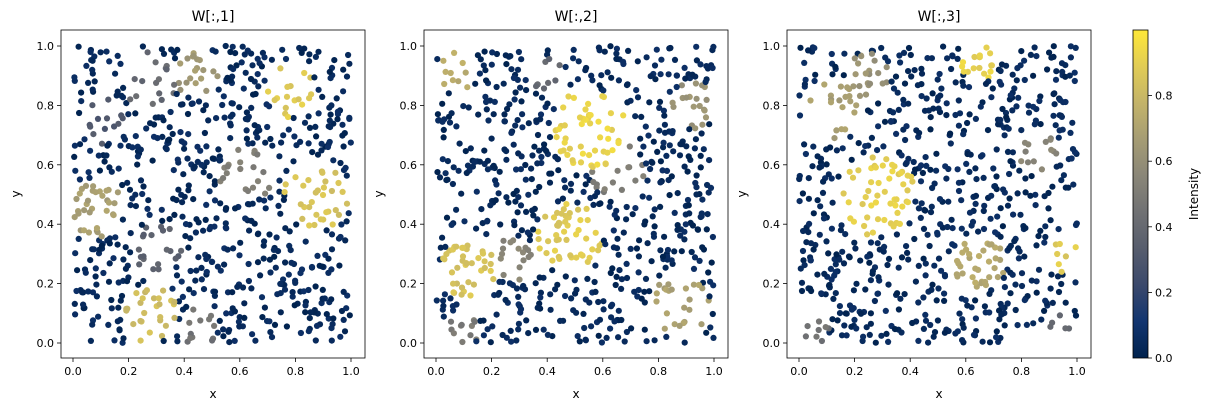 This screenshot has width=1209, height=411. What do you see at coordinates (46, 46) in the screenshot?
I see `y-tick-label: 1.0` at bounding box center [46, 46].